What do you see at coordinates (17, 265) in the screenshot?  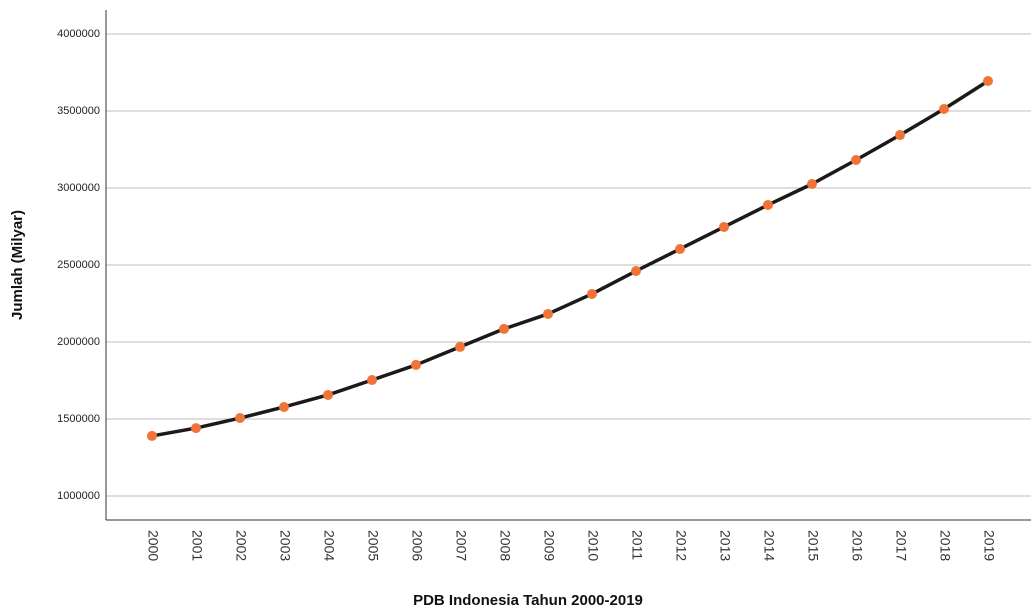 I see `y-axis-title: Jumlah (Milyar)` at bounding box center [17, 265].